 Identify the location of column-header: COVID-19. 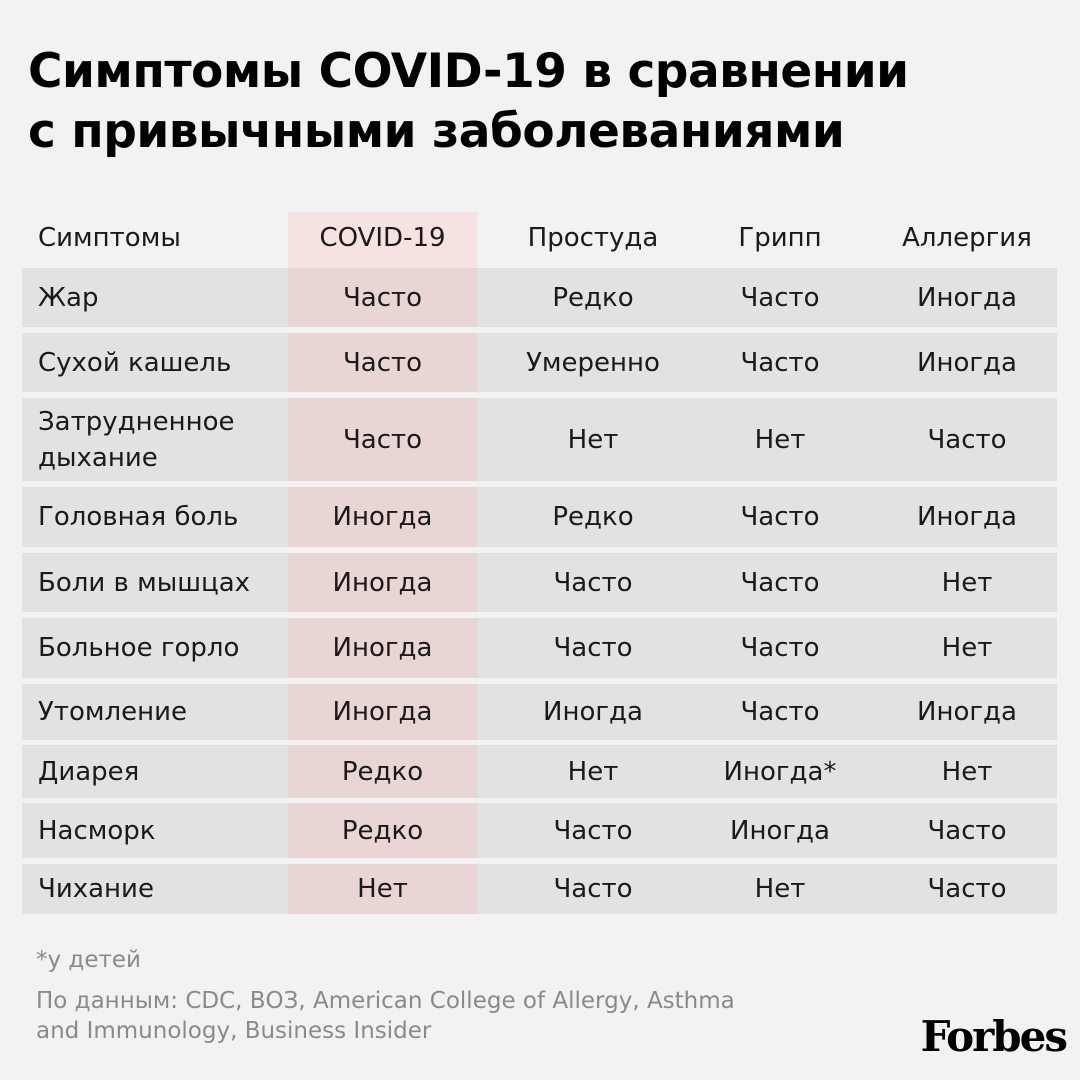
(382, 238).